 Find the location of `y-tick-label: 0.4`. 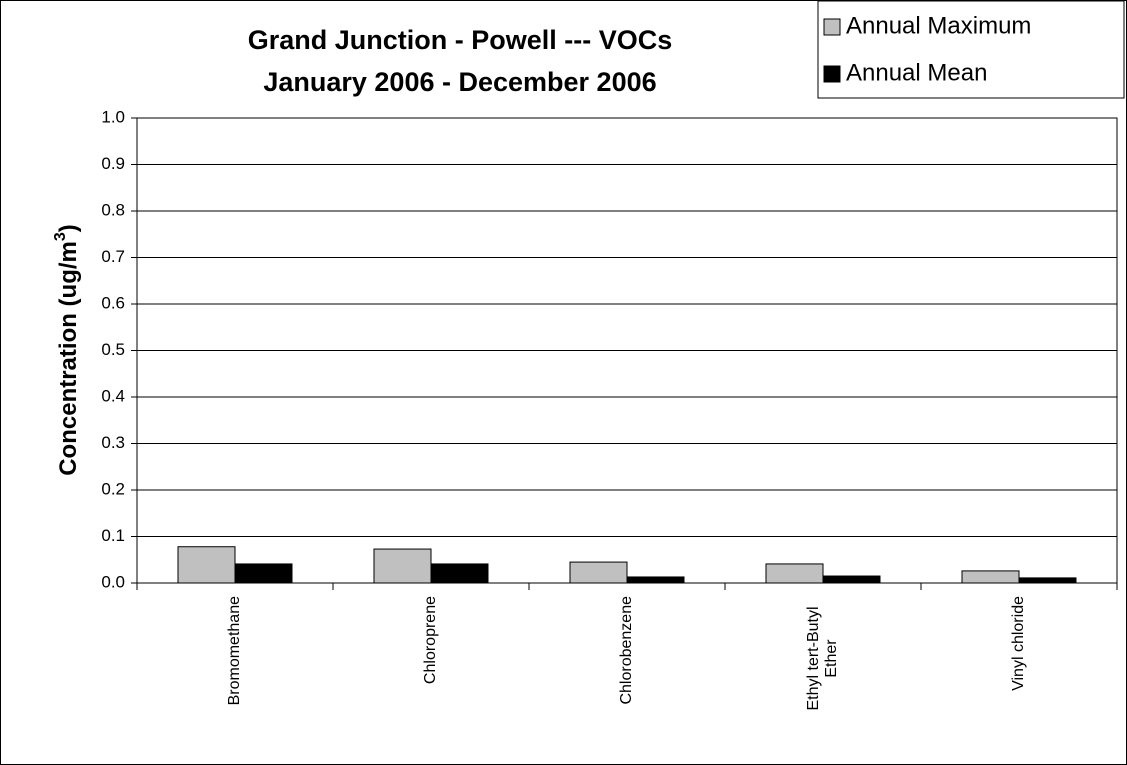

y-tick-label: 0.4 is located at coordinates (113, 395).